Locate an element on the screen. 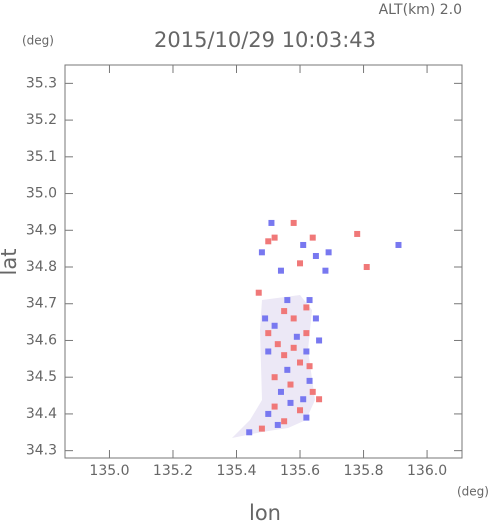  echo-region is located at coordinates (273, 366).